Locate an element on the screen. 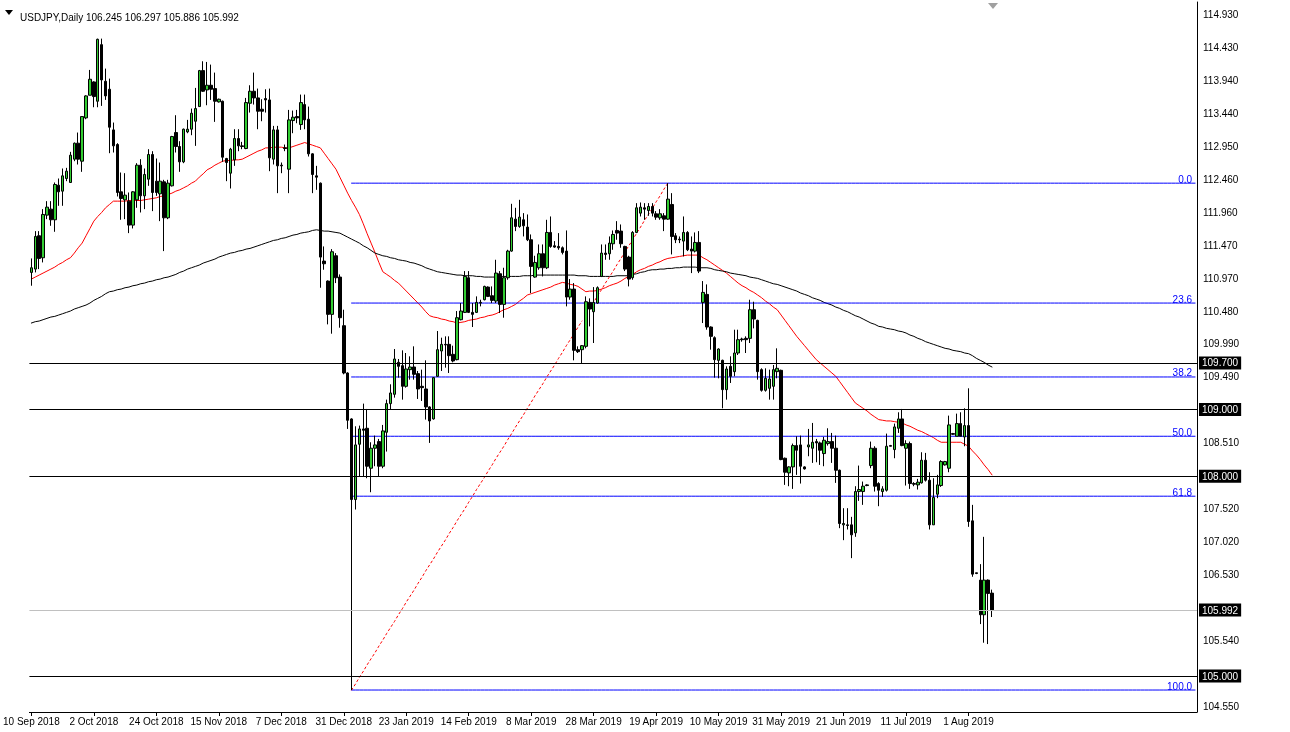  y-tick-label: 105.540 is located at coordinates (1221, 640).